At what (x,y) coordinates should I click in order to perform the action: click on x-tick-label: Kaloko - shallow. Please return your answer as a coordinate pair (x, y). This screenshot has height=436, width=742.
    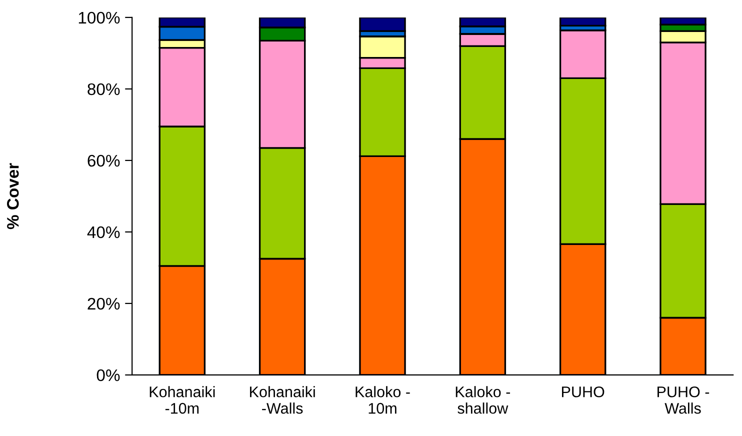
    Looking at the image, I should click on (483, 400).